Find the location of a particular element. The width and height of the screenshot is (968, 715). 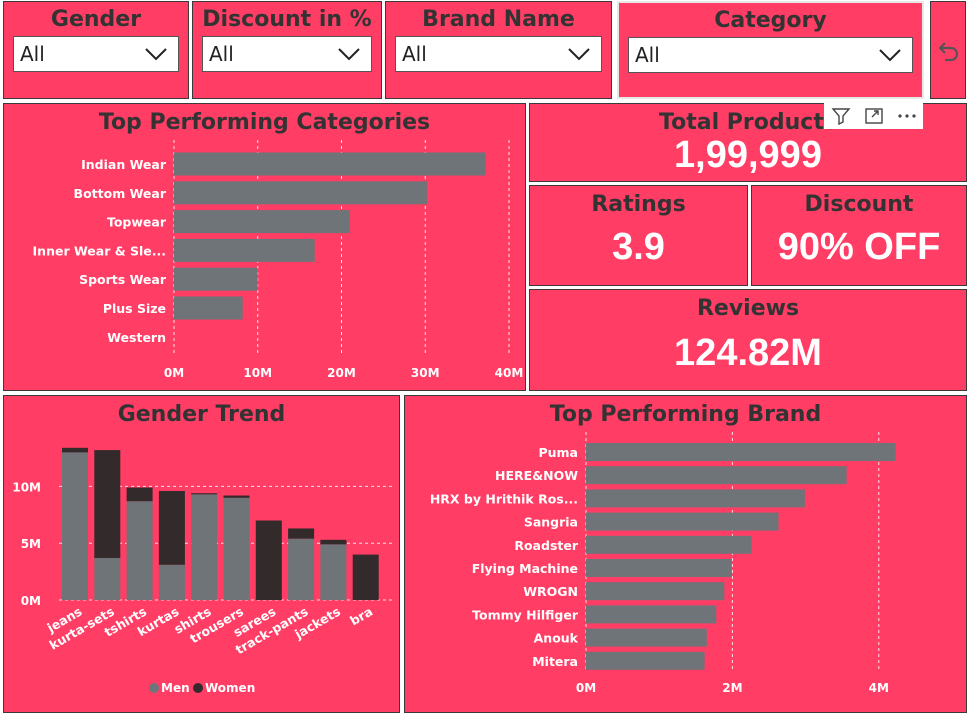

more-options-button is located at coordinates (907, 116).